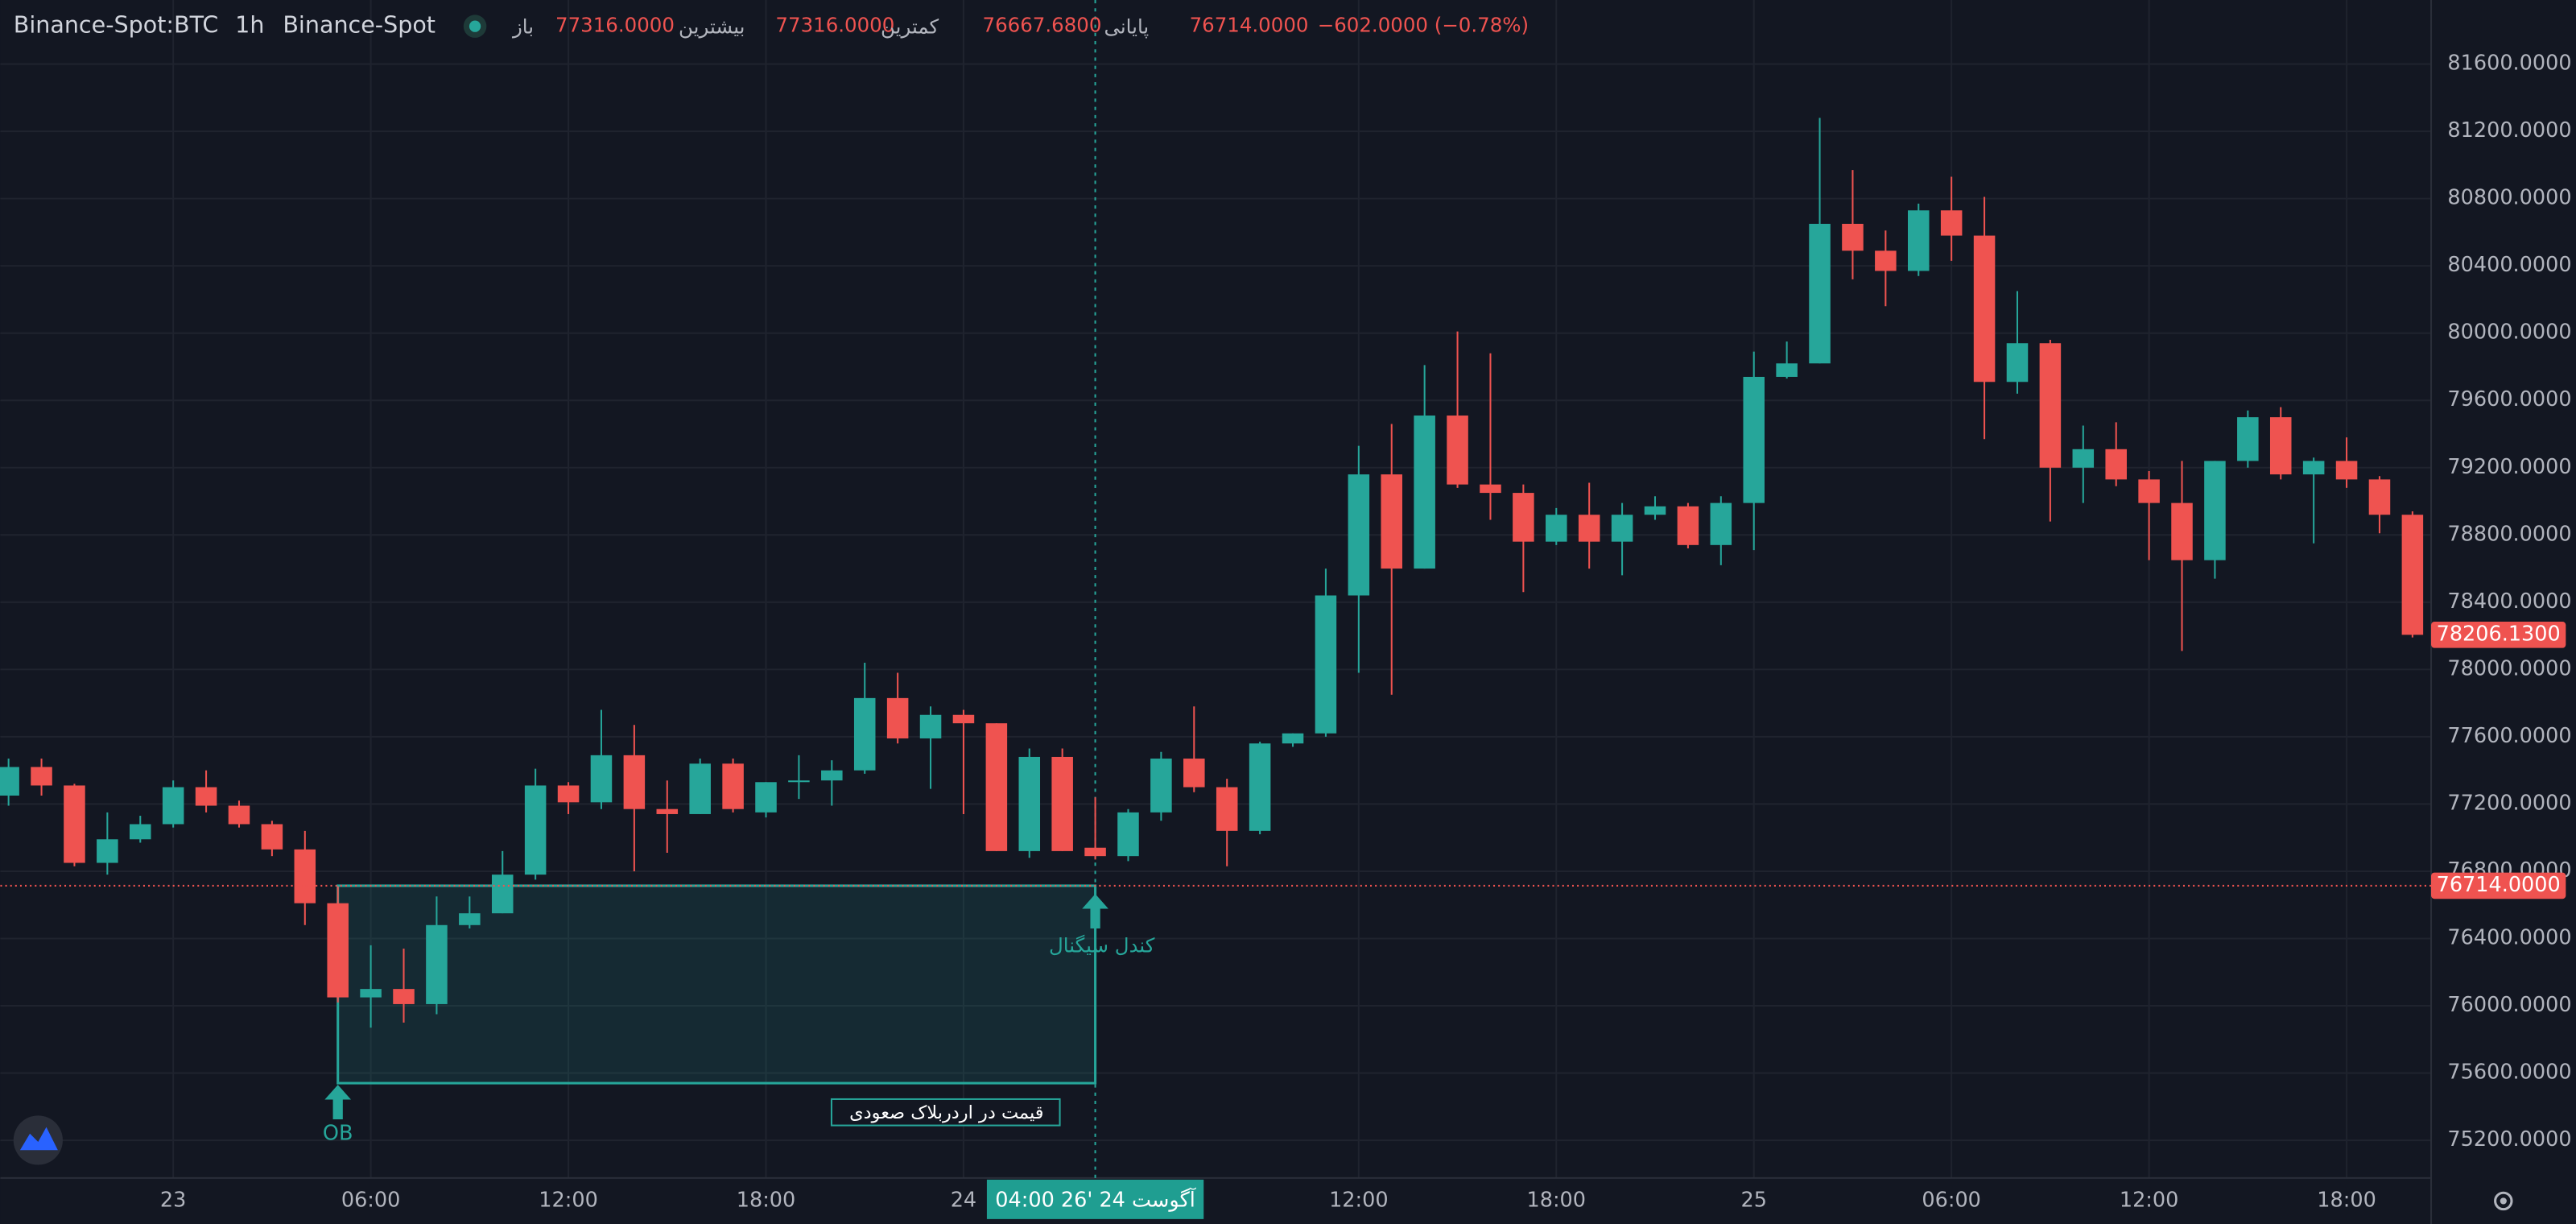 The width and height of the screenshot is (2576, 1224). I want to click on y-tick-label: 78800.0000, so click(2509, 534).